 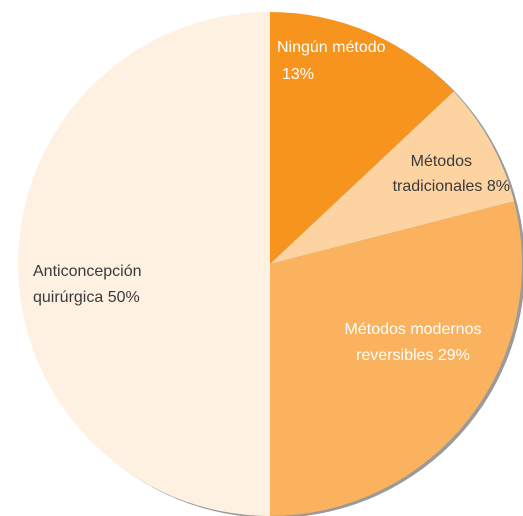 What do you see at coordinates (413, 329) in the screenshot?
I see `slice-label: Métodos modernos` at bounding box center [413, 329].